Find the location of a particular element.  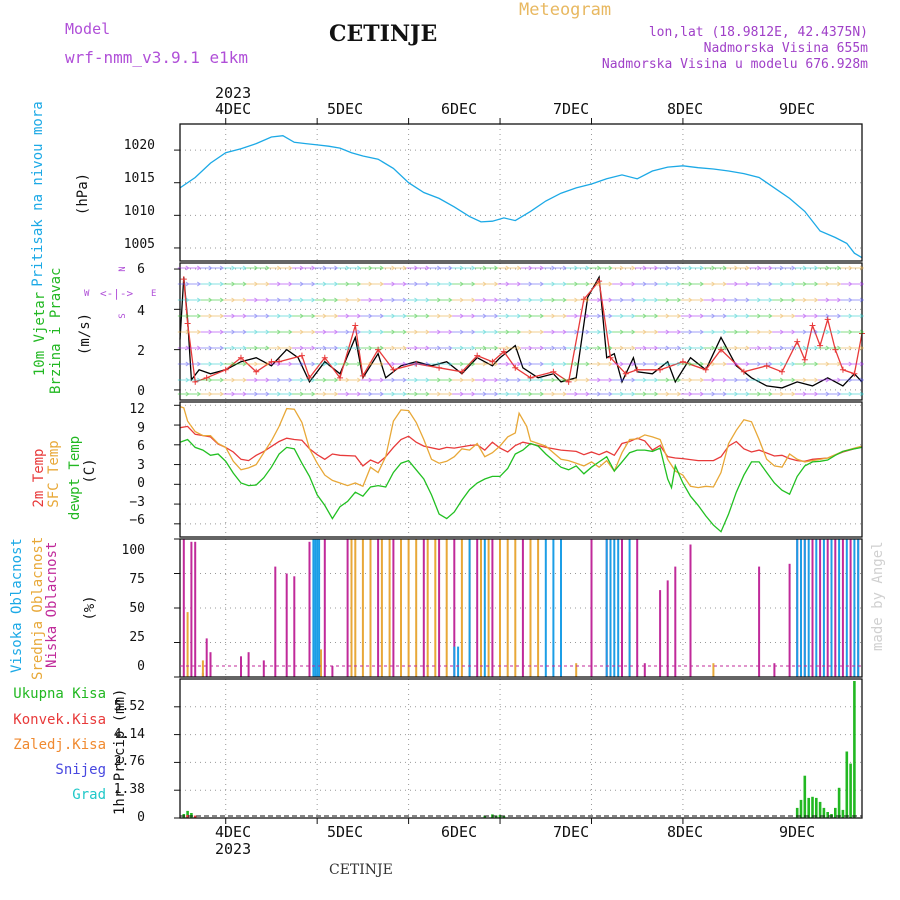

day-label-top-4: 8DEC is located at coordinates (685, 109).